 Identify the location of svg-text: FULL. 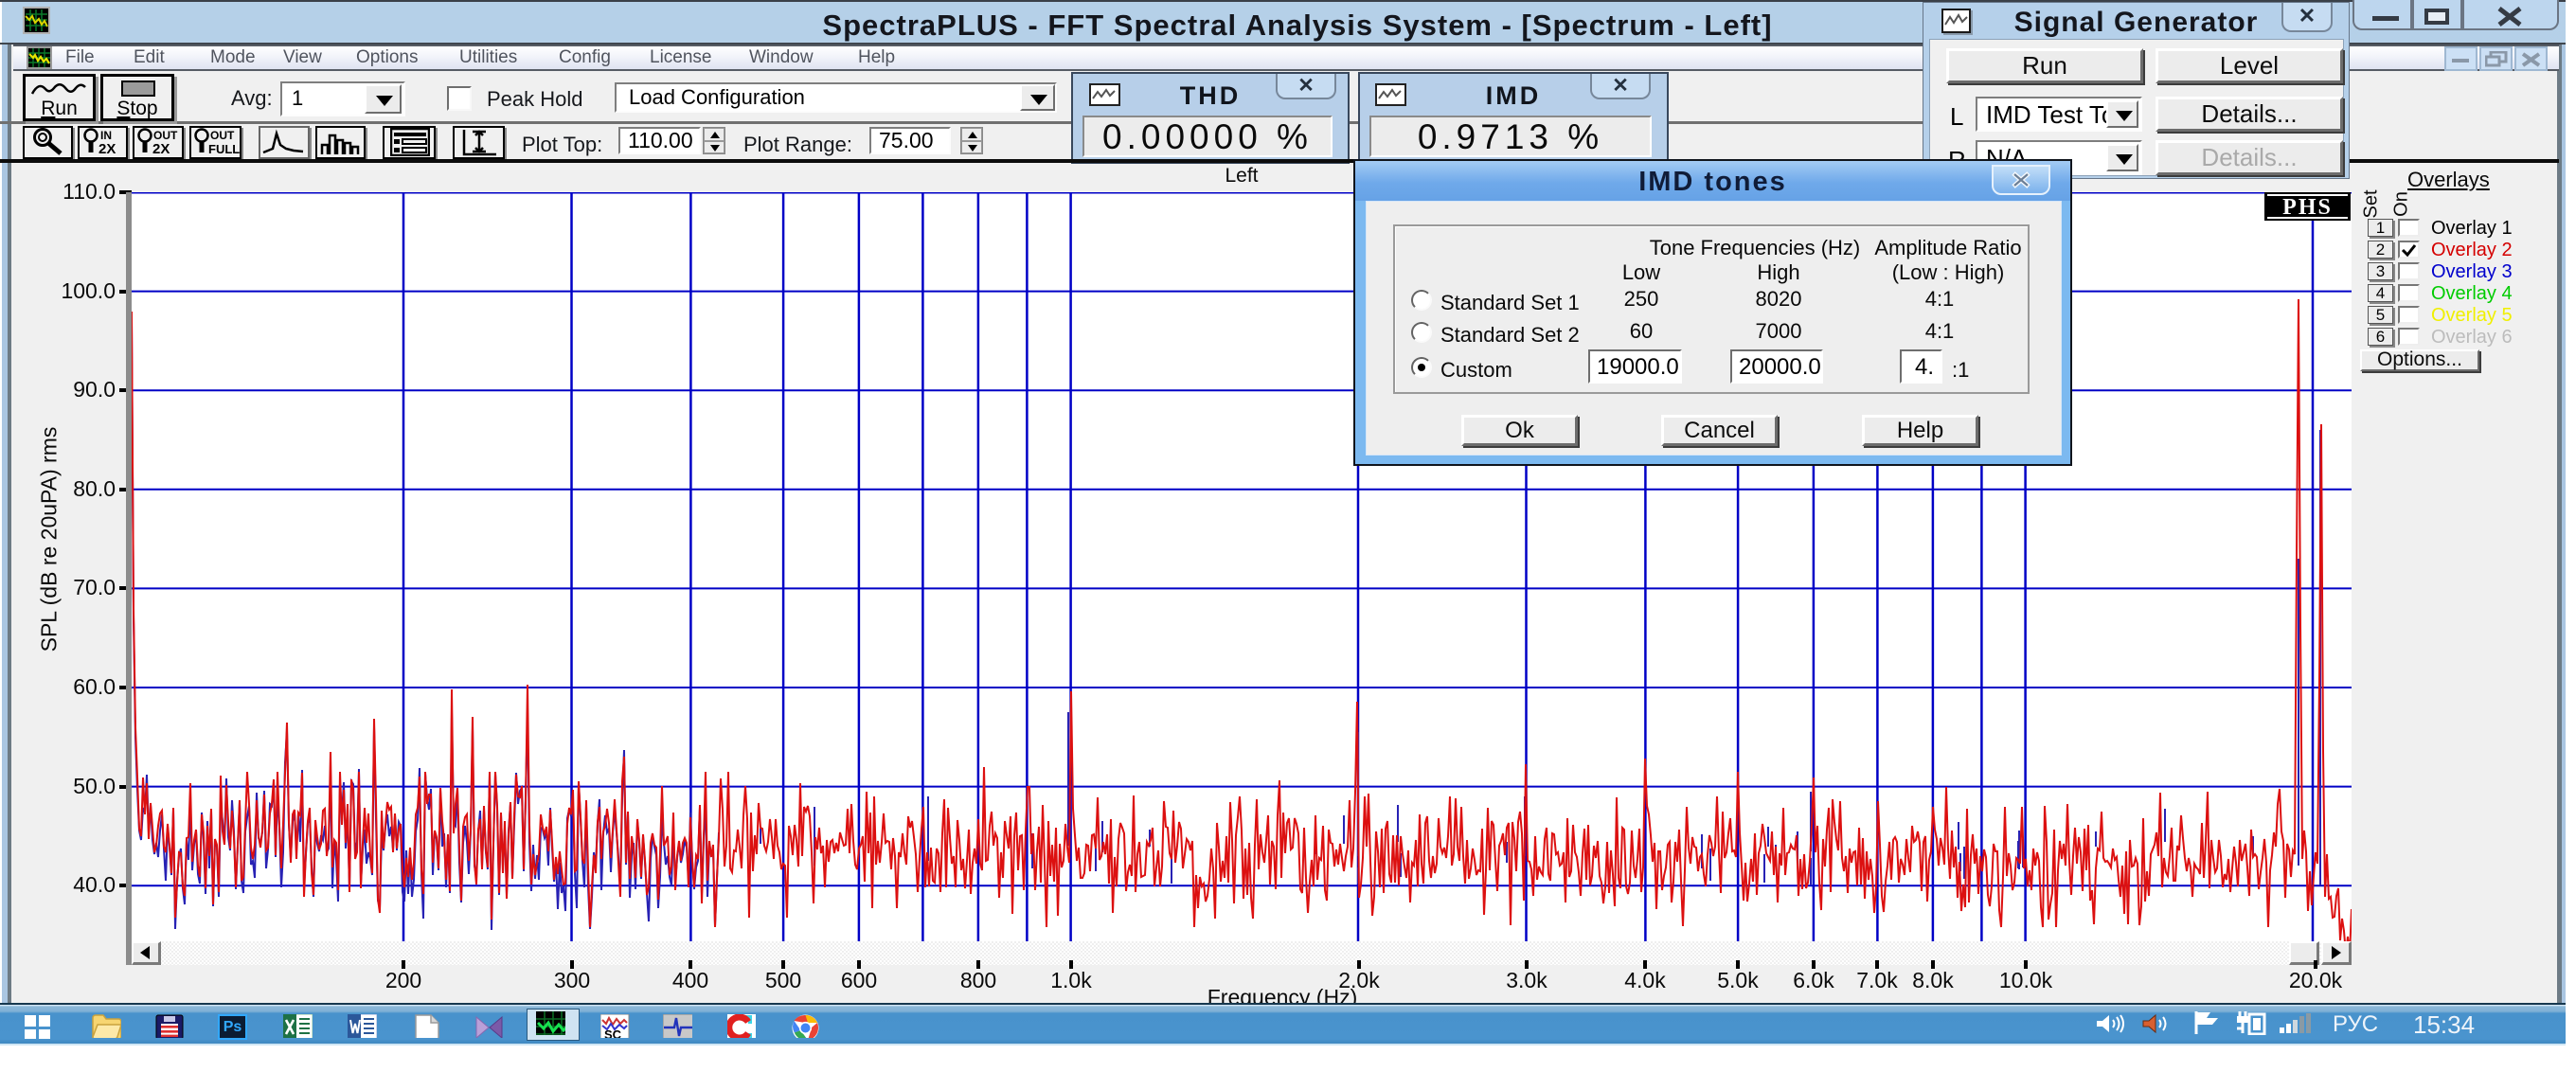
(224, 149).